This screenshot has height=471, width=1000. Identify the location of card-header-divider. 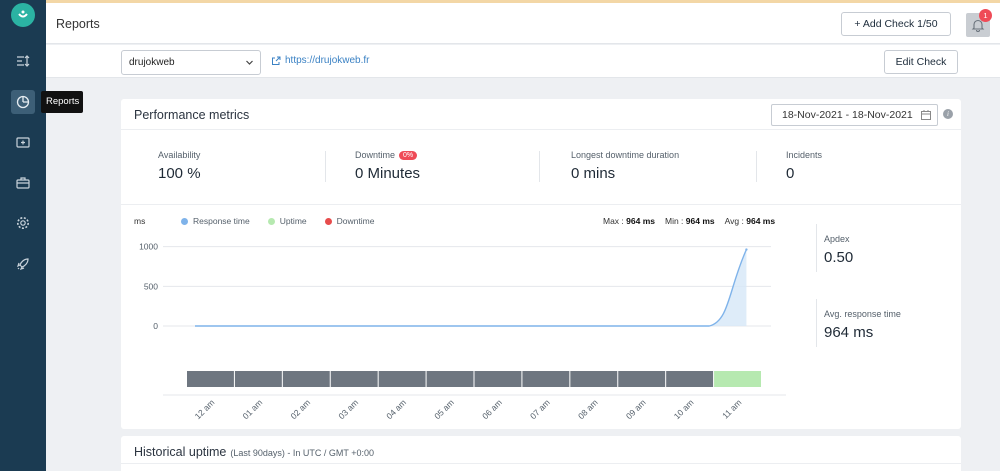
(541, 129).